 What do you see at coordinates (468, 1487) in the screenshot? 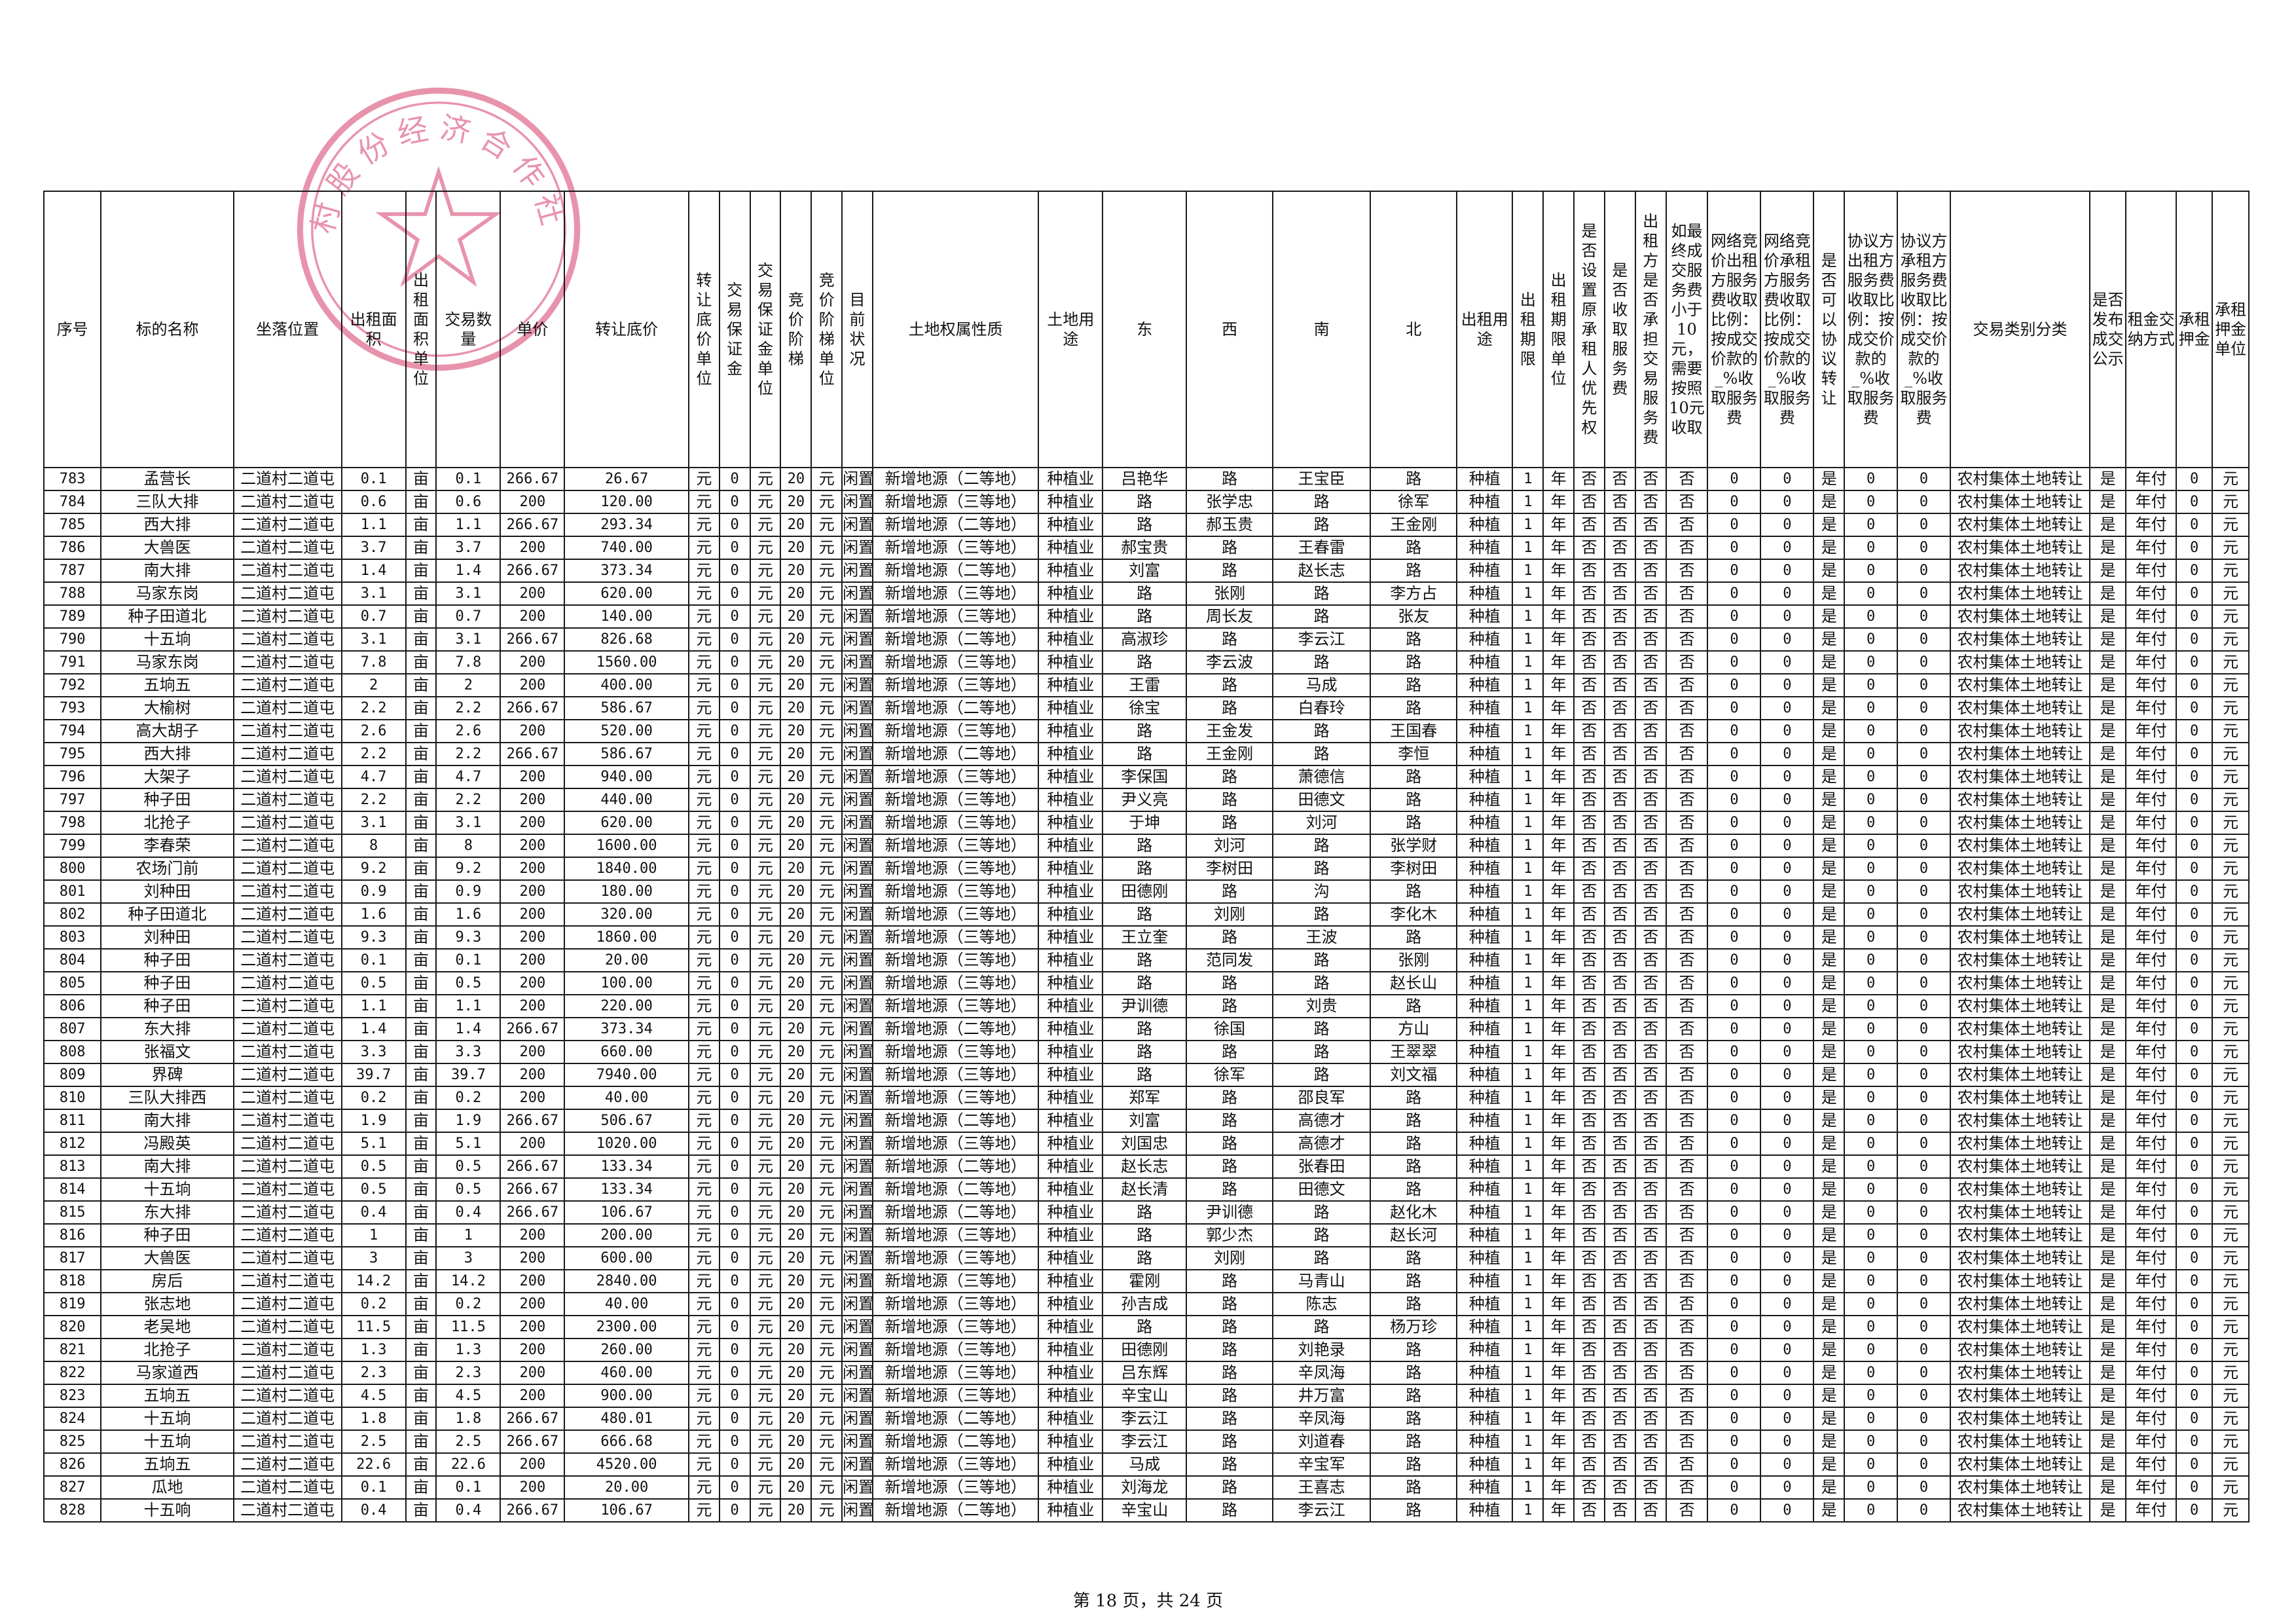
I see `table-cell: 0.1` at bounding box center [468, 1487].